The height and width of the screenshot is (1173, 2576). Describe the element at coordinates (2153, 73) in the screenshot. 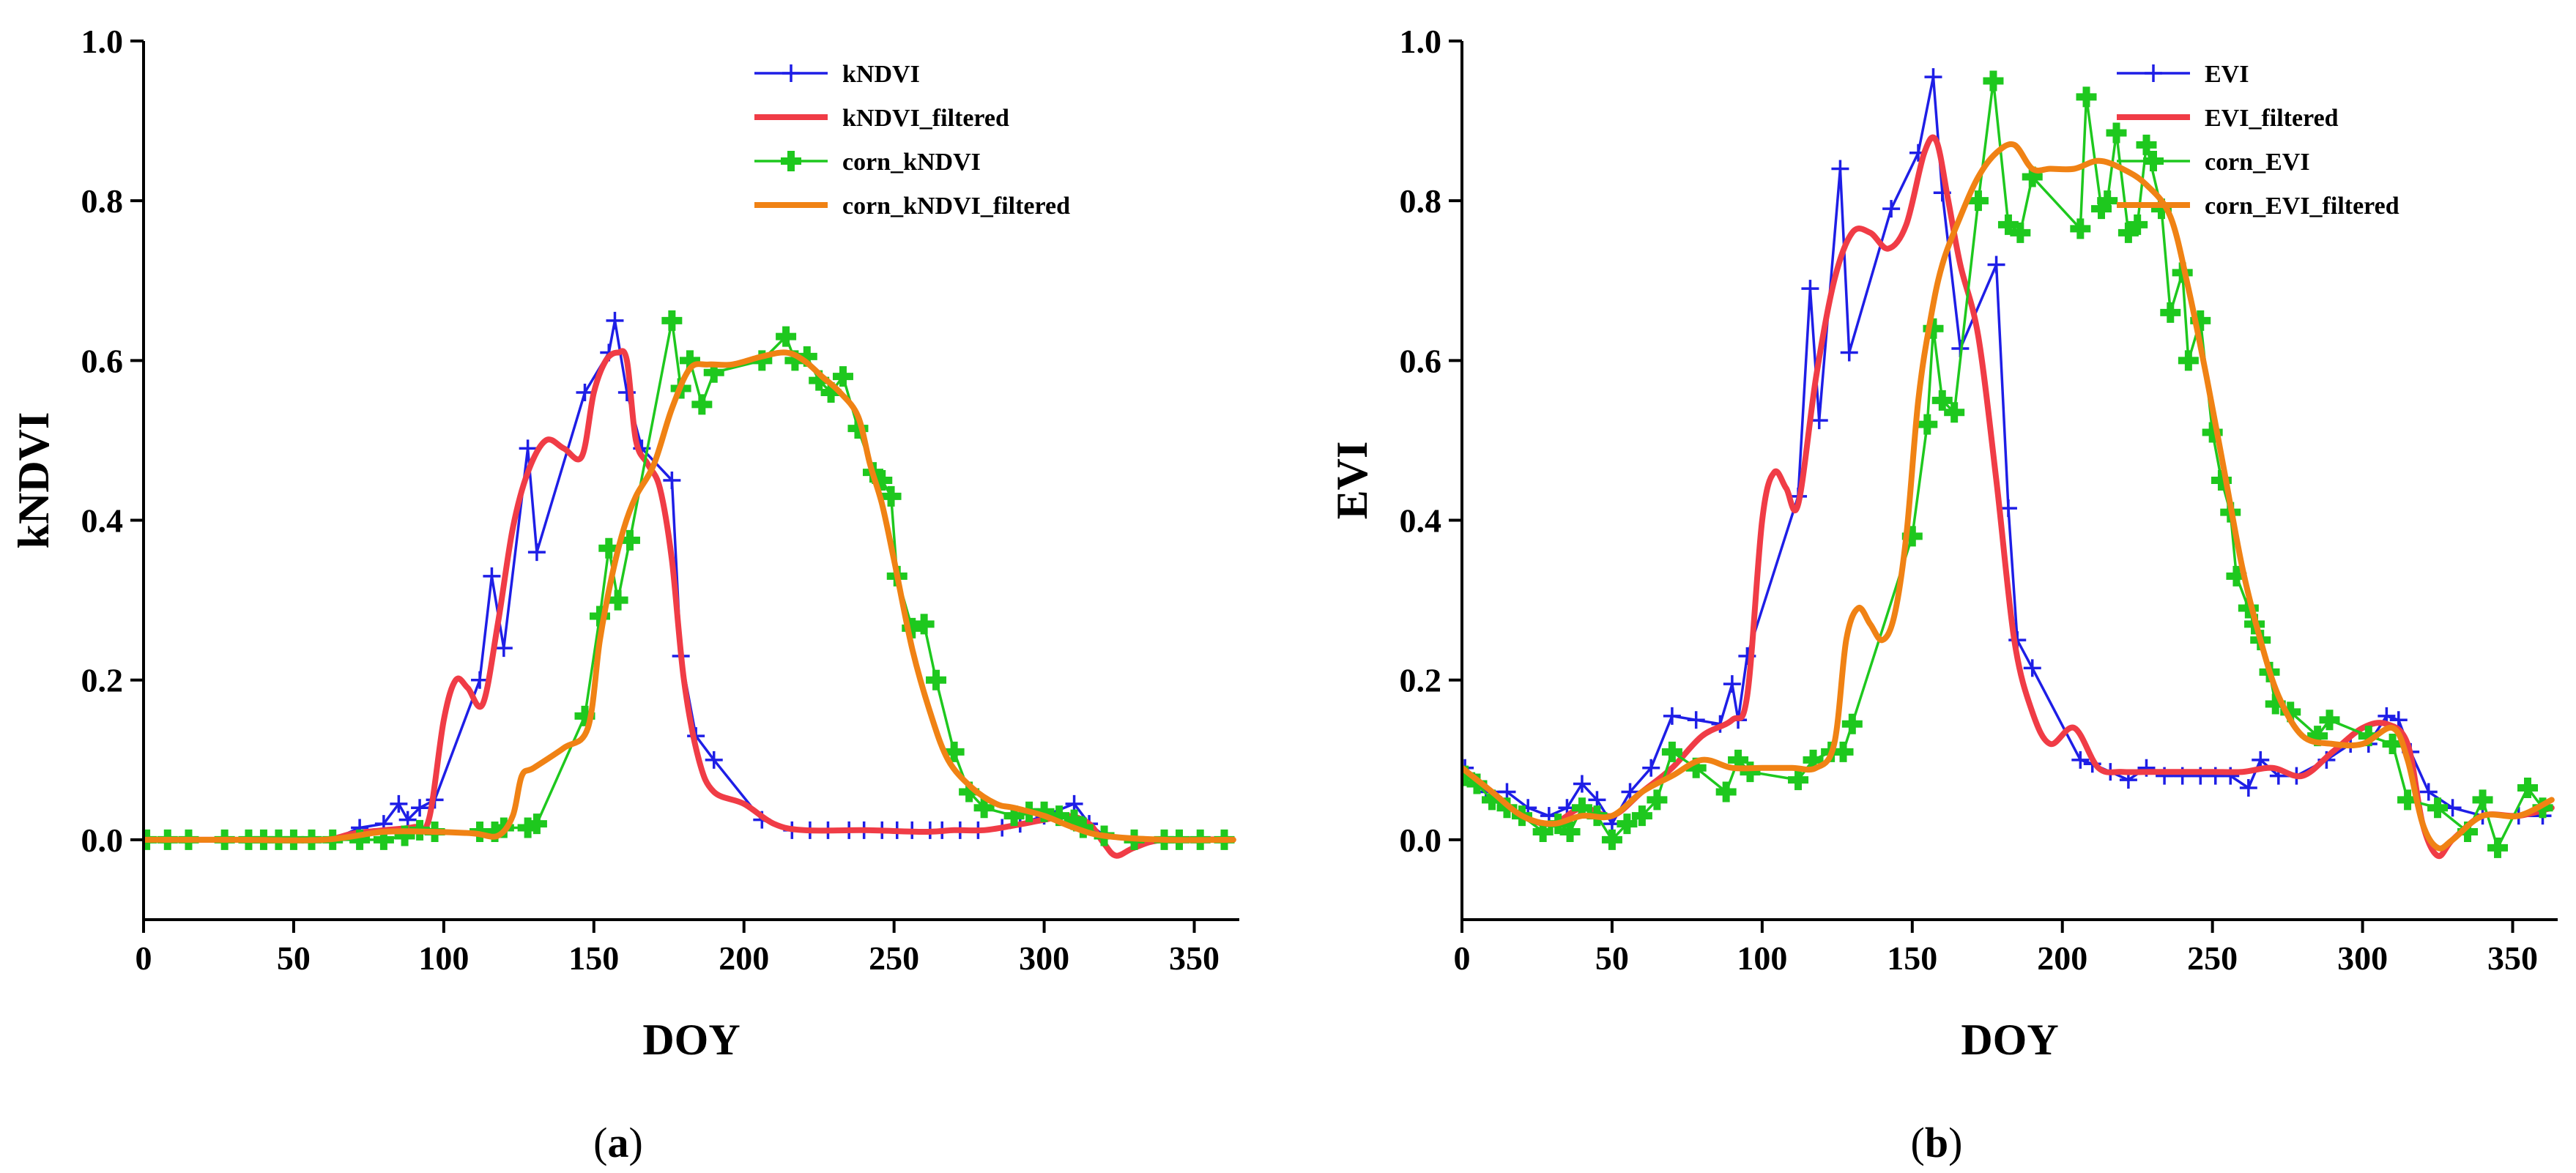

I see `legend-marker-EVI` at that location.